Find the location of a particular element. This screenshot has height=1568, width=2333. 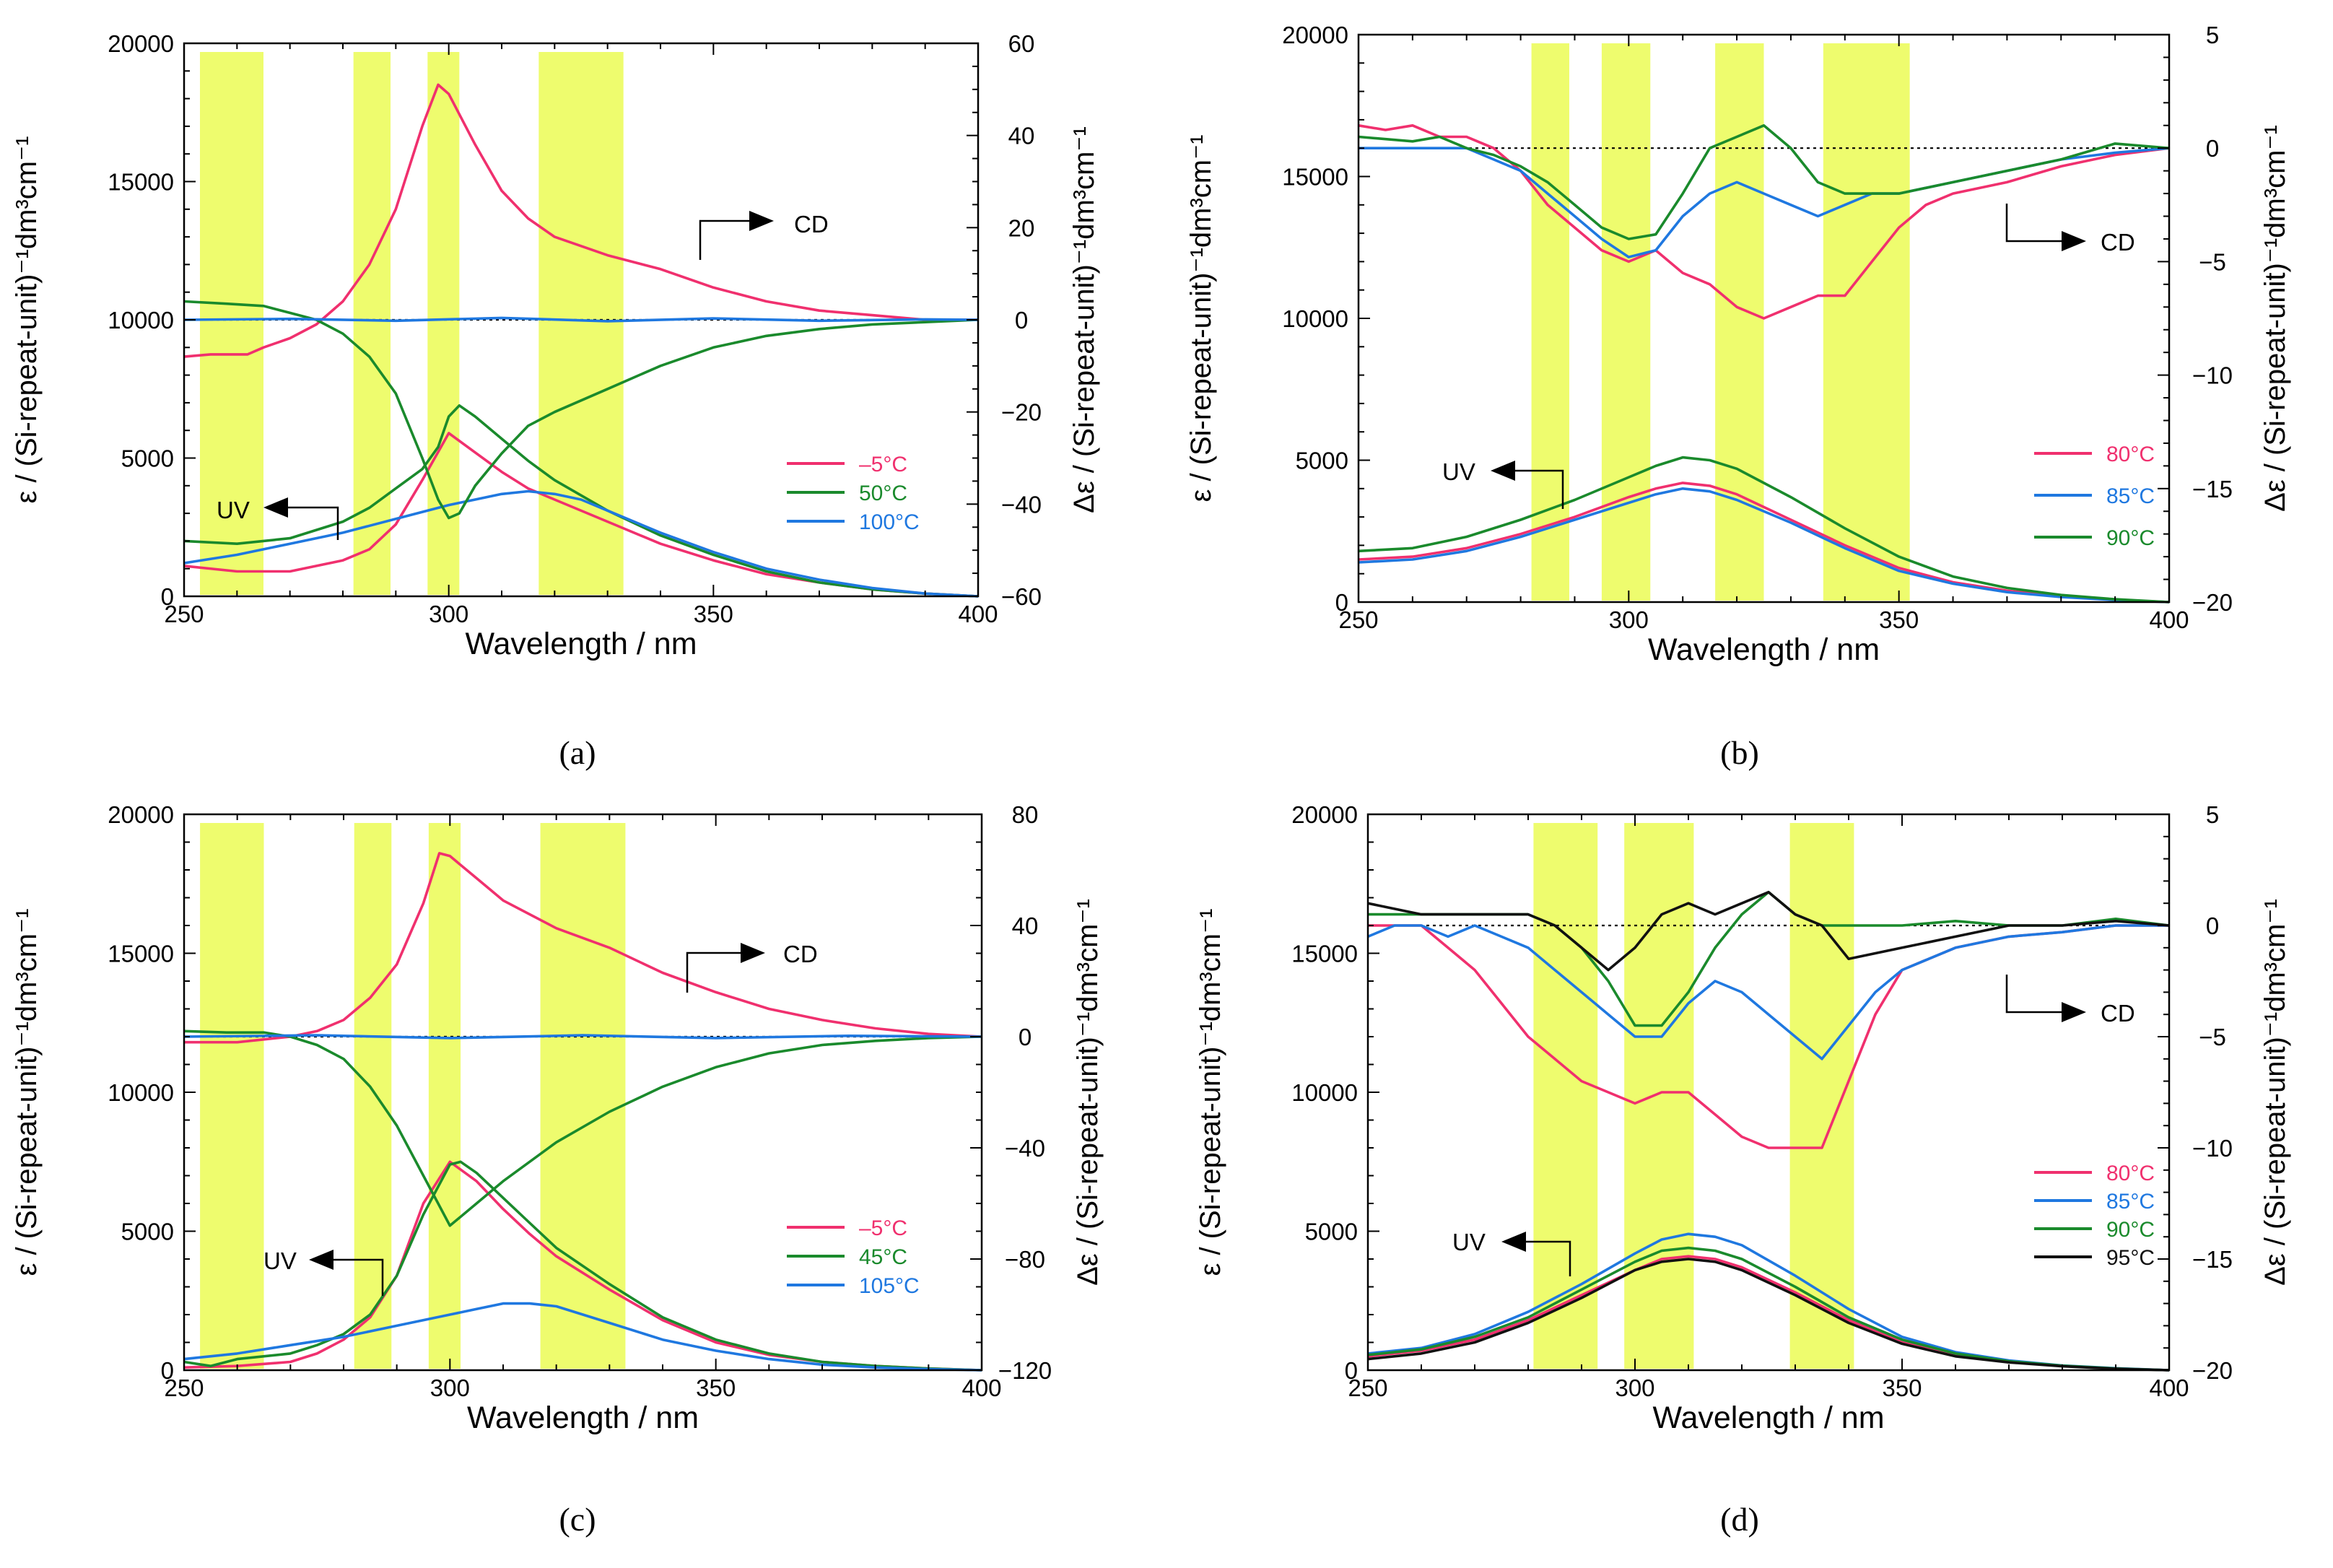

legend-label-3: 105°C is located at coordinates (889, 1286).